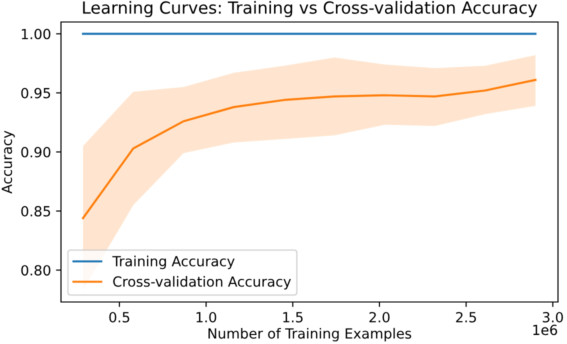  Describe the element at coordinates (119, 317) in the screenshot. I see `x-tick-label: 0.5` at that location.